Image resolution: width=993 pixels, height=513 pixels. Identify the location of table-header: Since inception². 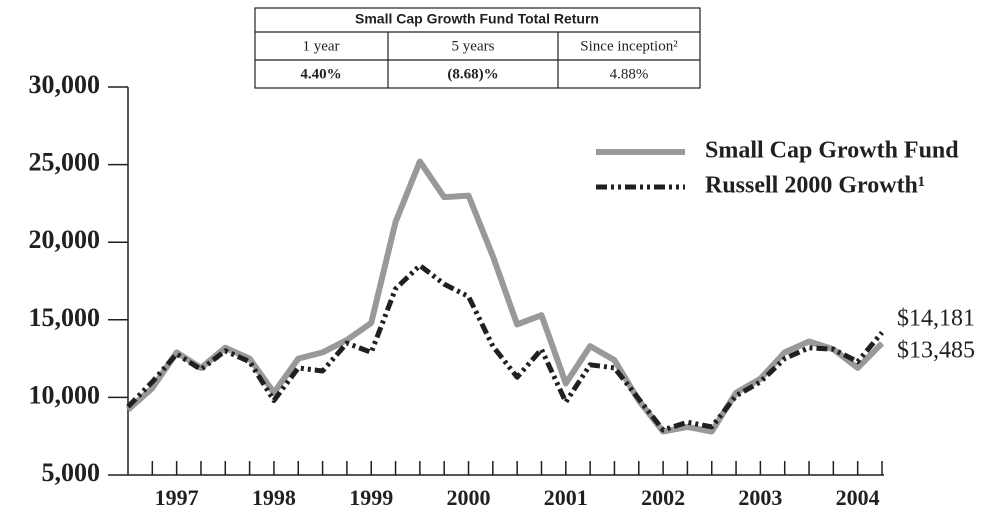
(629, 46).